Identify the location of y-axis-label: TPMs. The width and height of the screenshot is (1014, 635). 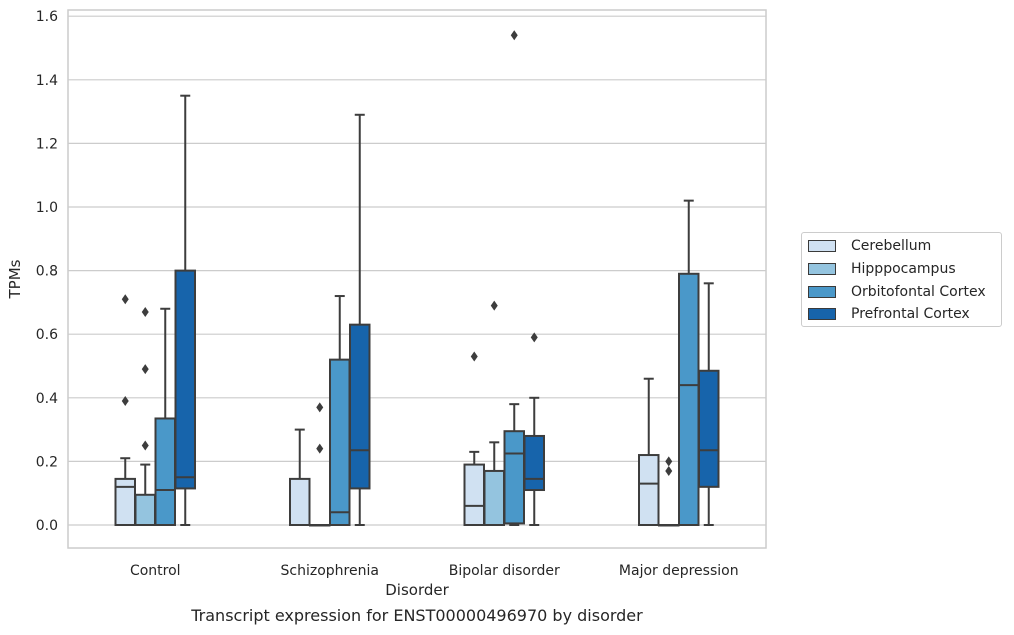
(15, 279).